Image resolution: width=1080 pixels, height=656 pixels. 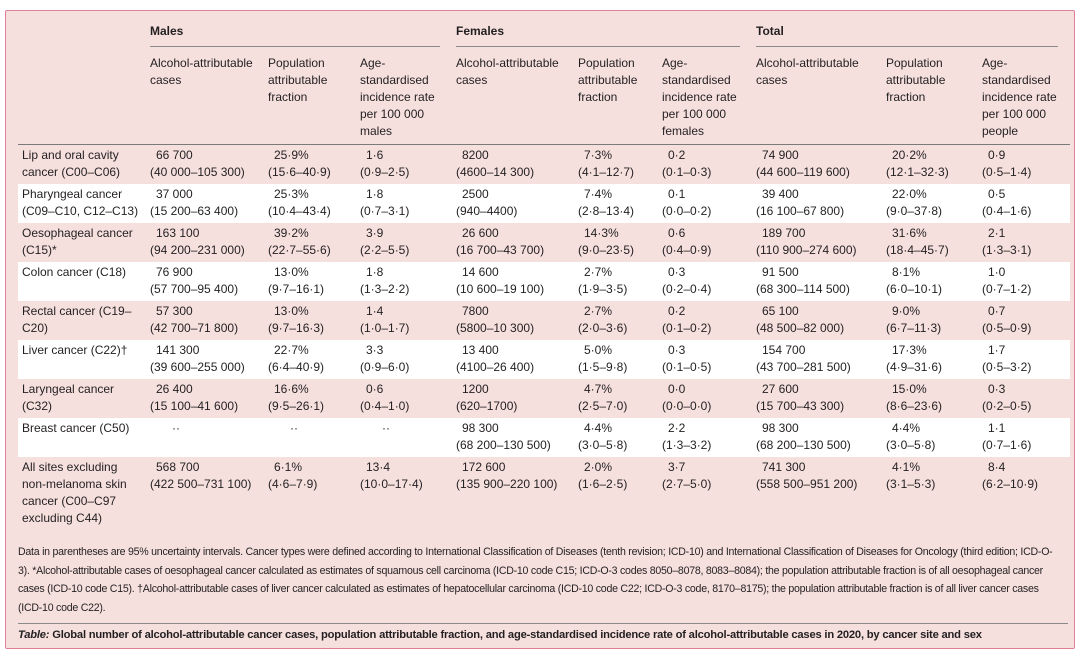 What do you see at coordinates (475, 389) in the screenshot?
I see `cell-value: 1200` at bounding box center [475, 389].